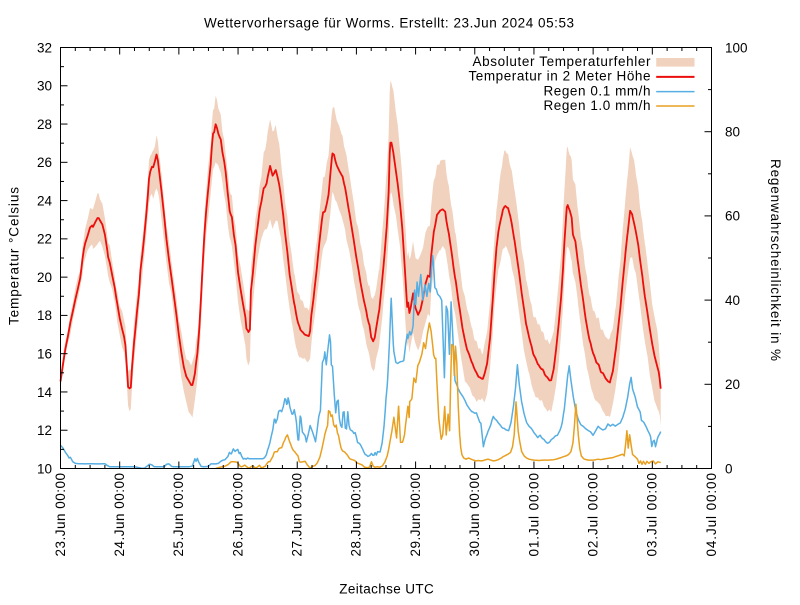 The image size is (800, 605). I want to click on svg-text: Temperatur °Celsius, so click(13, 256).